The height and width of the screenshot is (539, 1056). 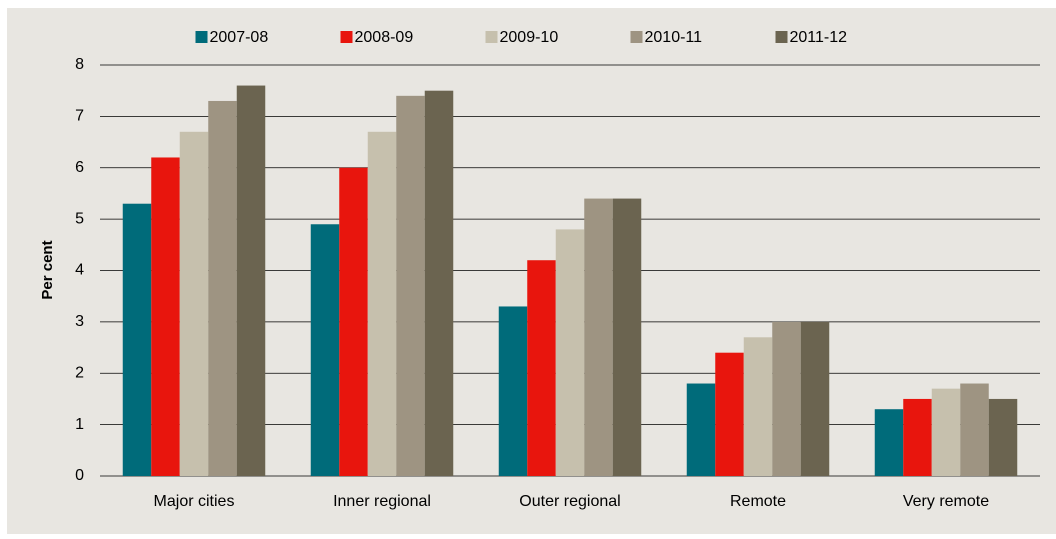 I want to click on y-tick-label: 1, so click(x=79, y=424).